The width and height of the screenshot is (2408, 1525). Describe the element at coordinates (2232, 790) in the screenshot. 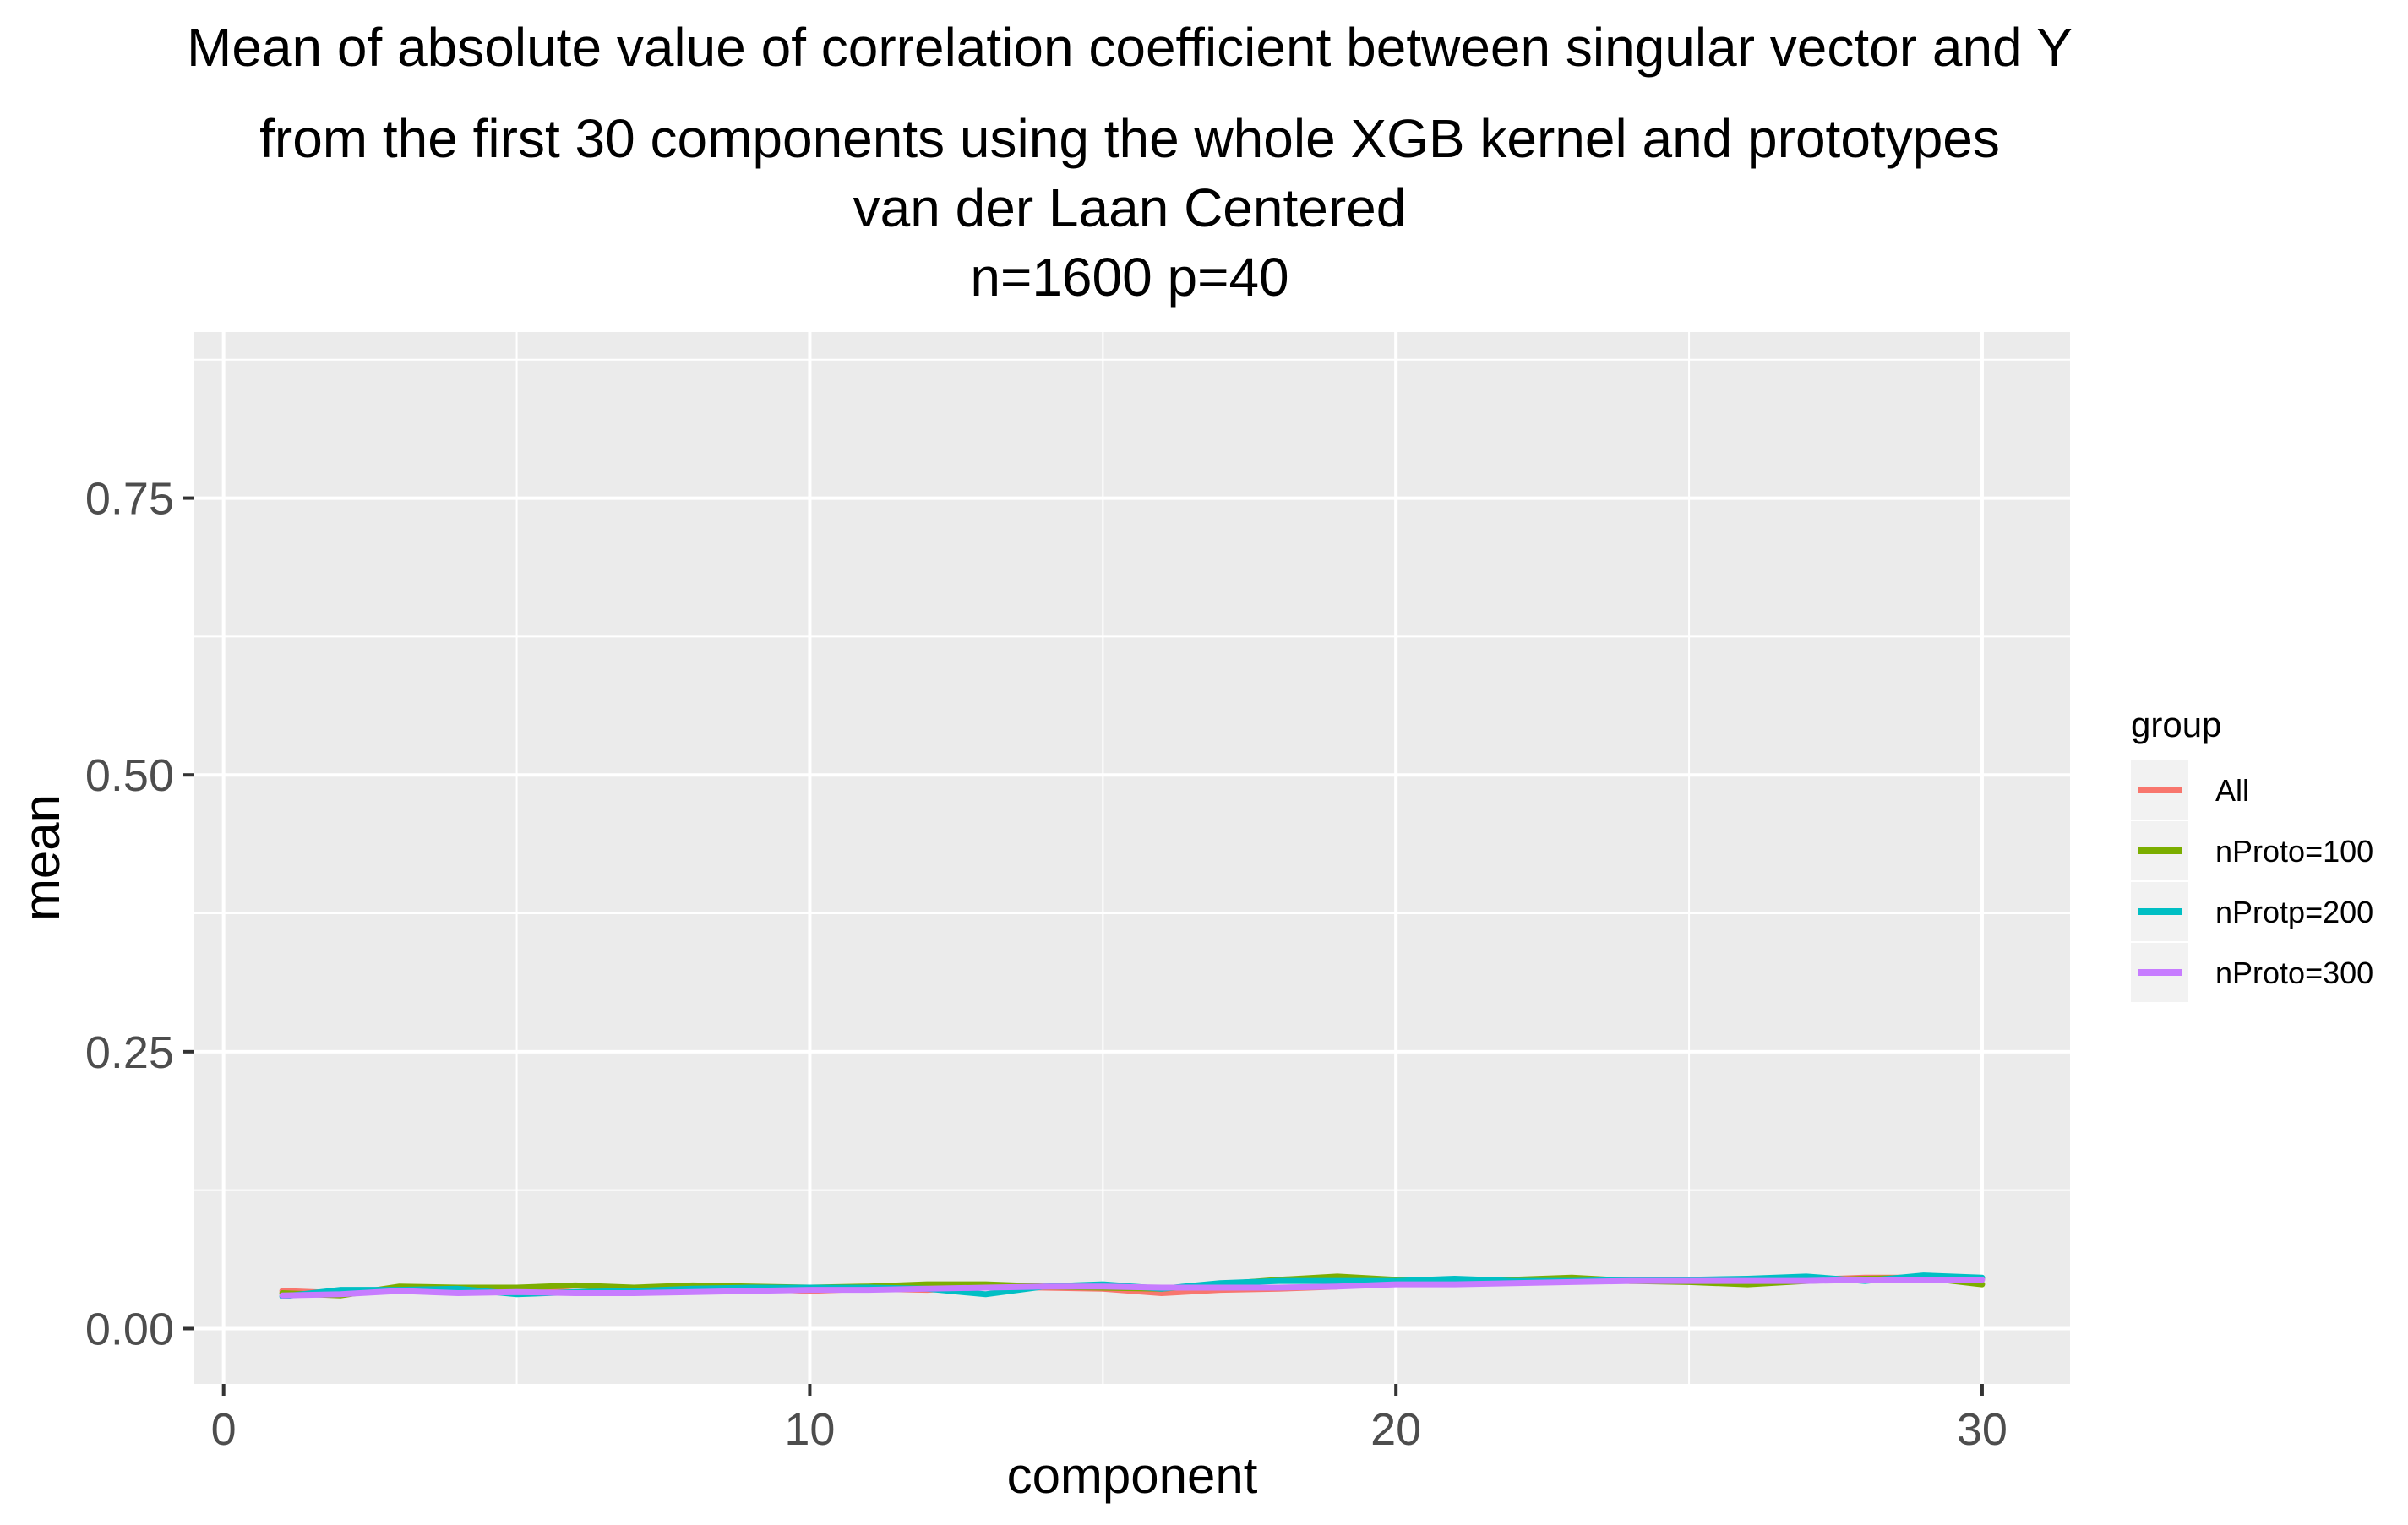

I see `legend-label-0: All` at that location.